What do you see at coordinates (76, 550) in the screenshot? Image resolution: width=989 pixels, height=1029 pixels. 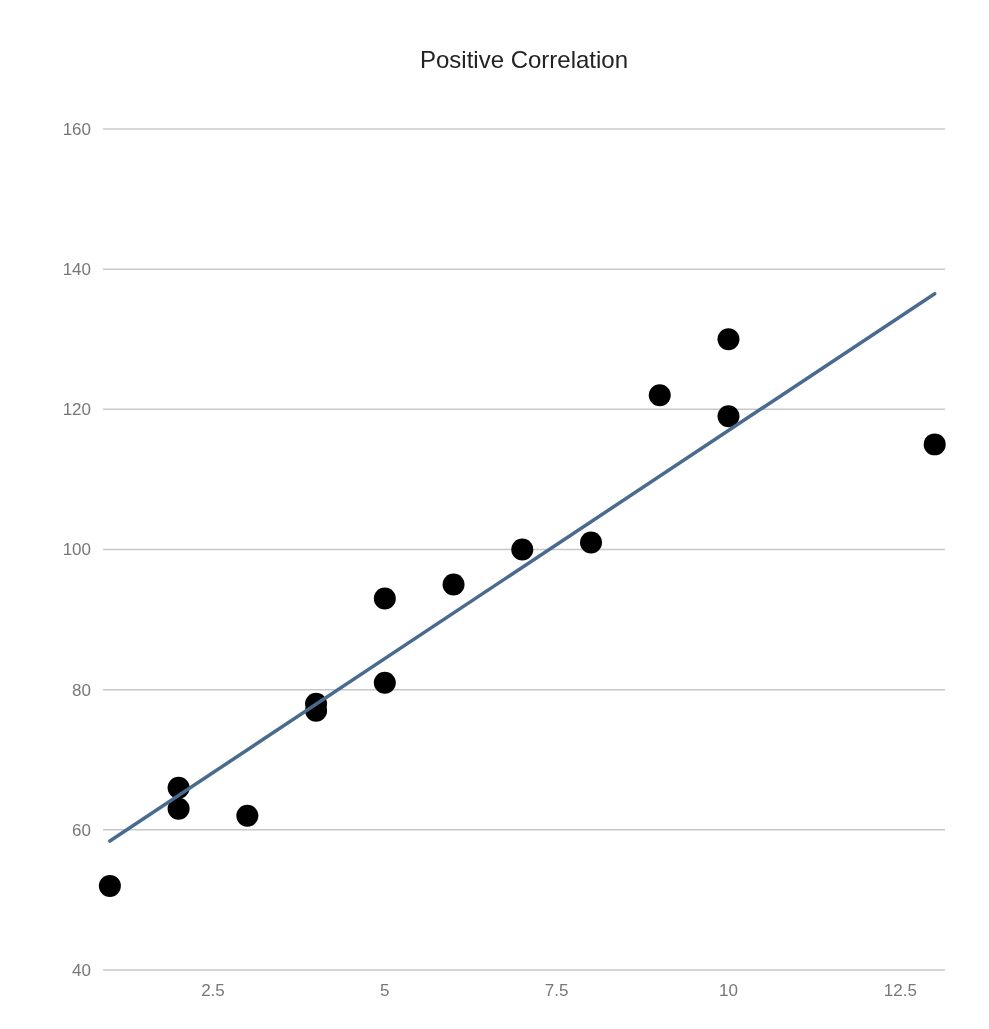 I see `y-tick-label: 100` at bounding box center [76, 550].